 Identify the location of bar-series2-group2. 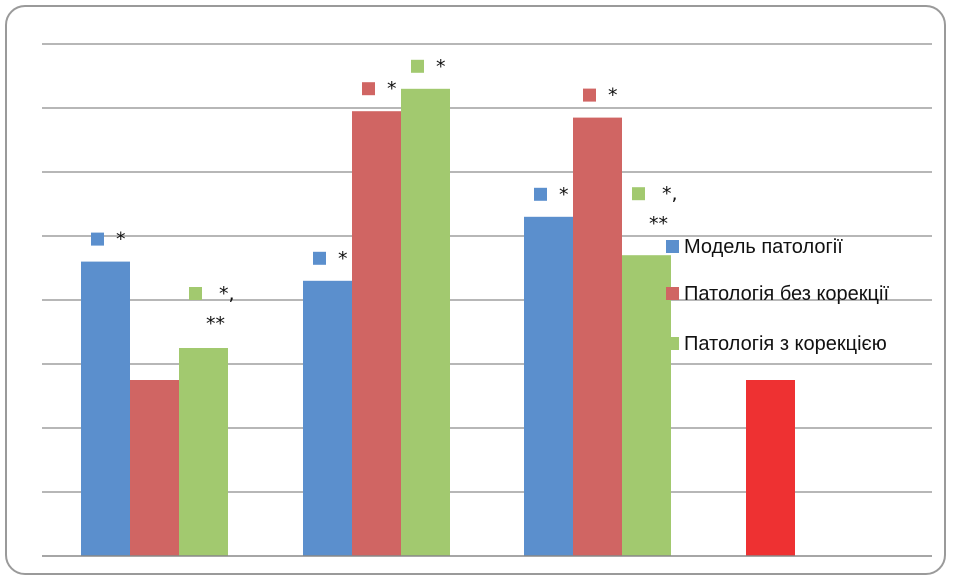
(376, 333).